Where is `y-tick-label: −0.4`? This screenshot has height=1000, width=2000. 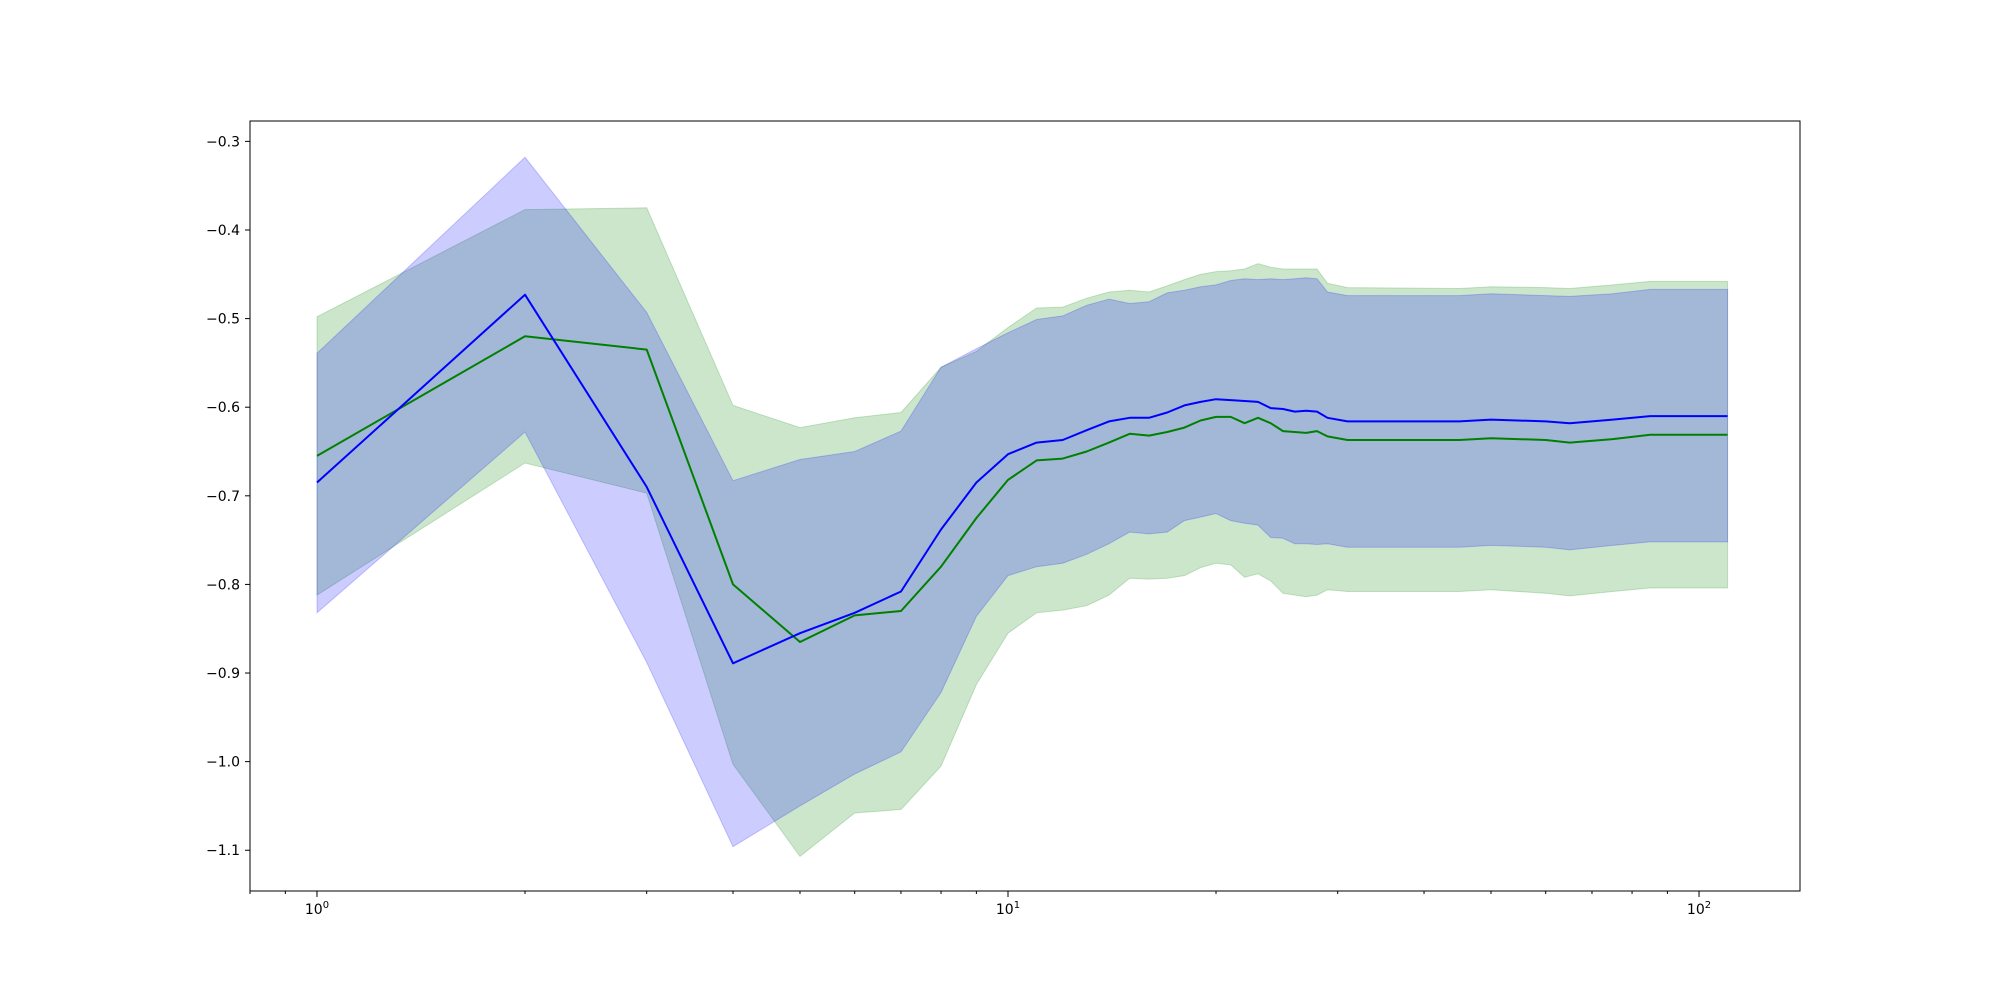
y-tick-label: −0.4 is located at coordinates (223, 231).